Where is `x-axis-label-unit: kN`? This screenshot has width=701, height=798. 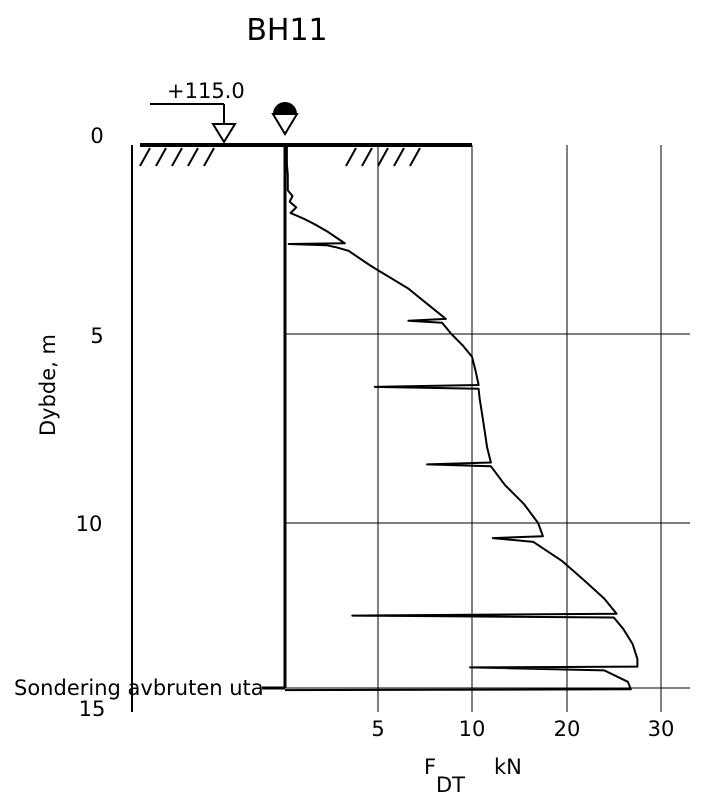 x-axis-label-unit: kN is located at coordinates (508, 767).